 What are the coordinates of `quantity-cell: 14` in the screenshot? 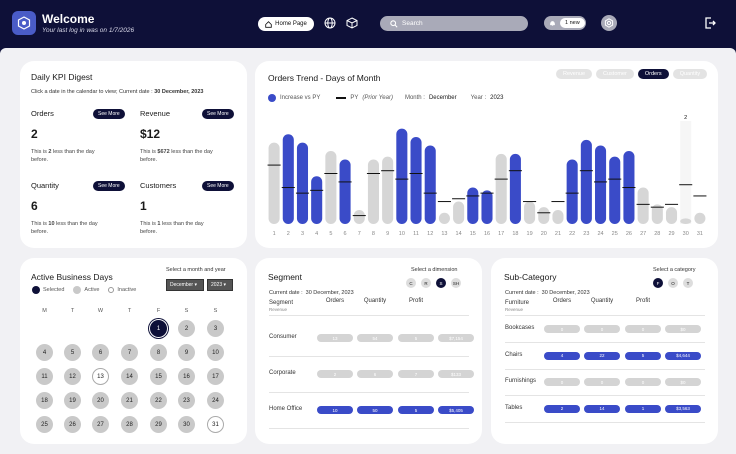 It's located at (602, 408).